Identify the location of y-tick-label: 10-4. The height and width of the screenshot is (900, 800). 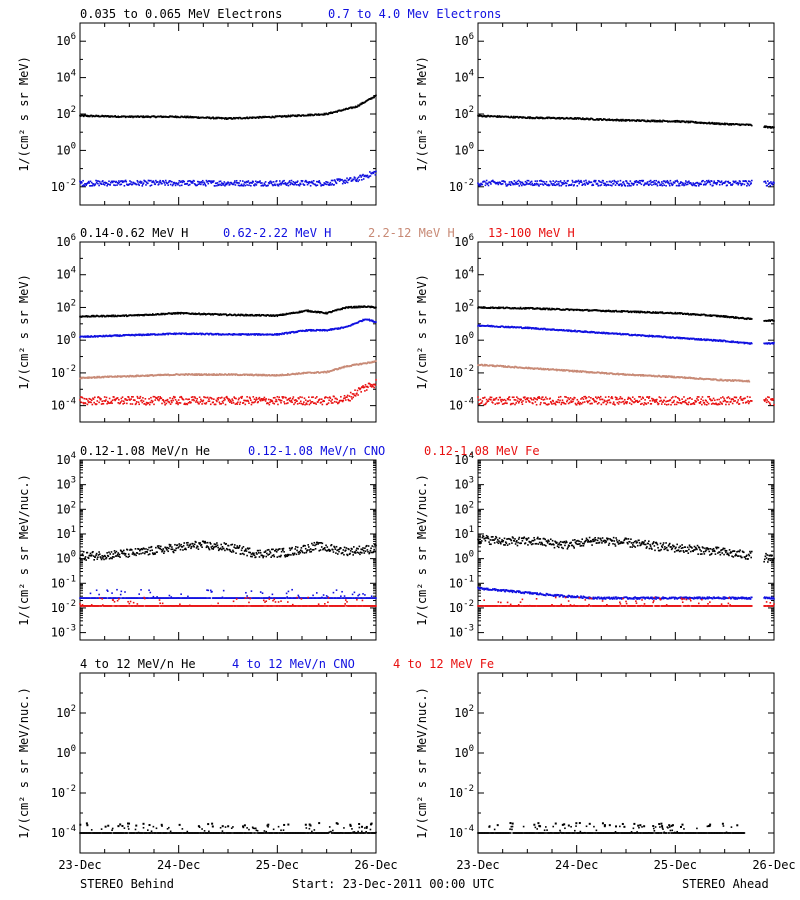
(63, 405).